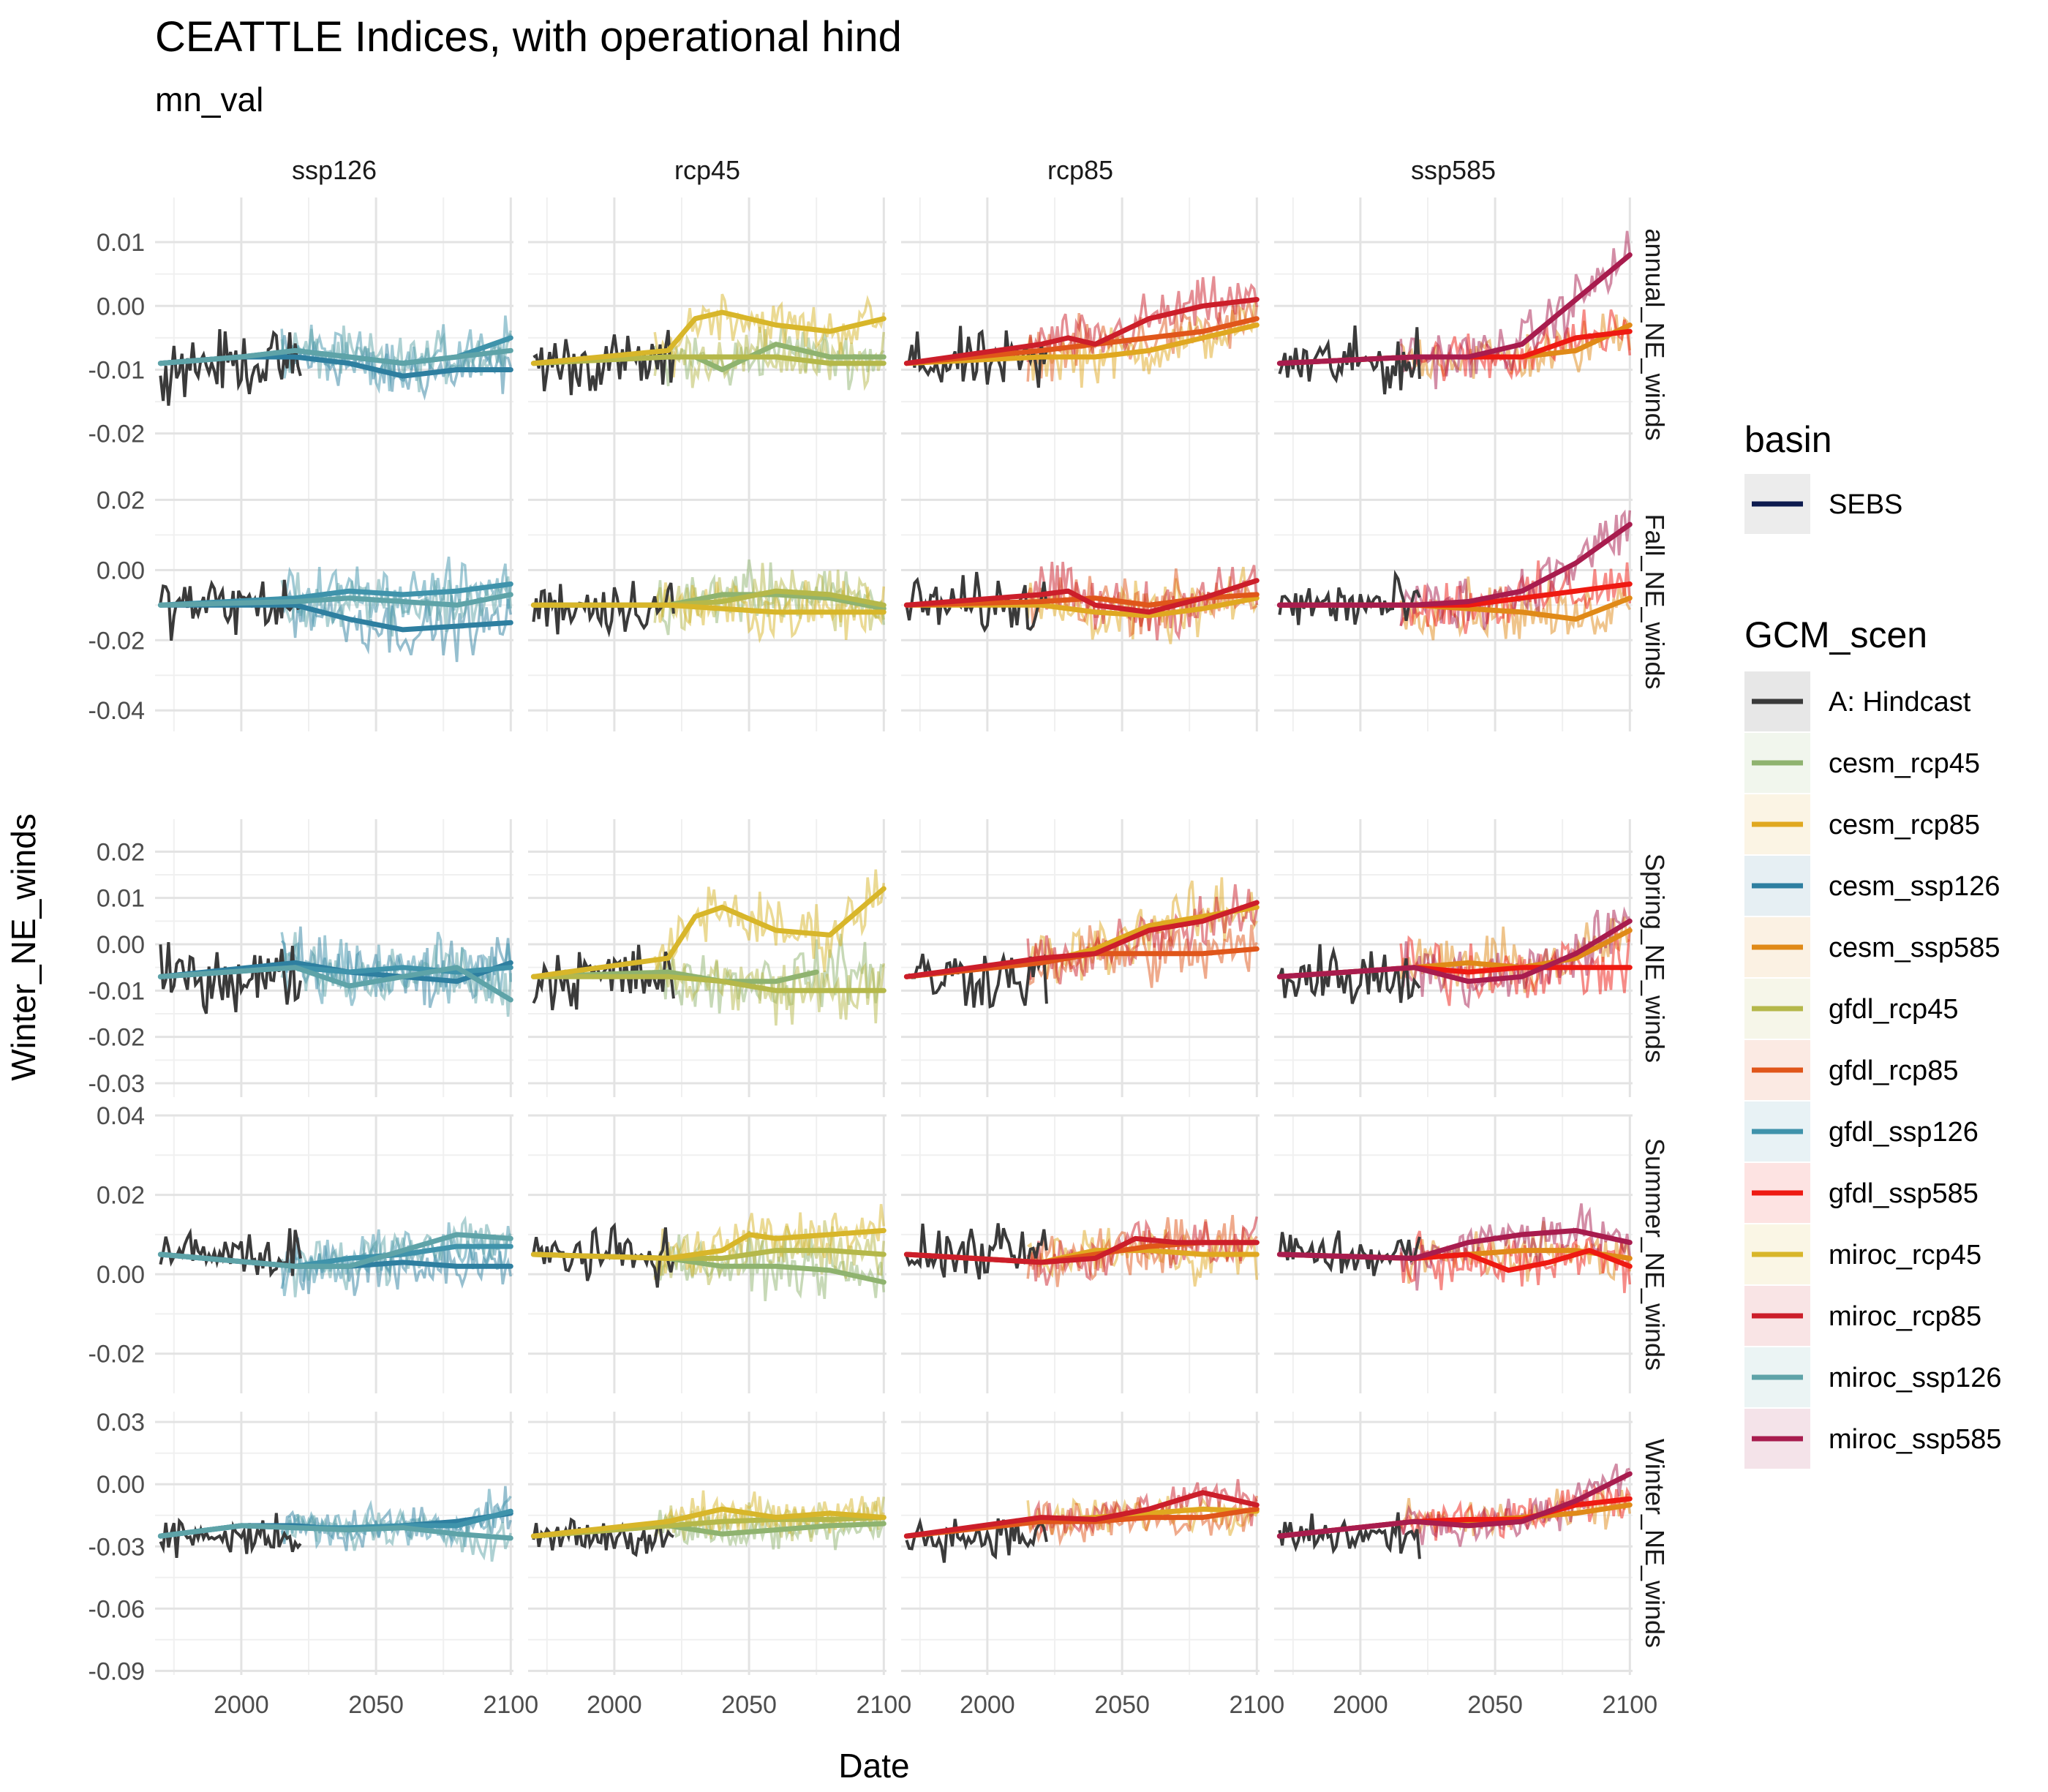 The height and width of the screenshot is (1792, 2048). I want to click on chart-title: CEATTLE Indices, with operational hind, so click(528, 37).